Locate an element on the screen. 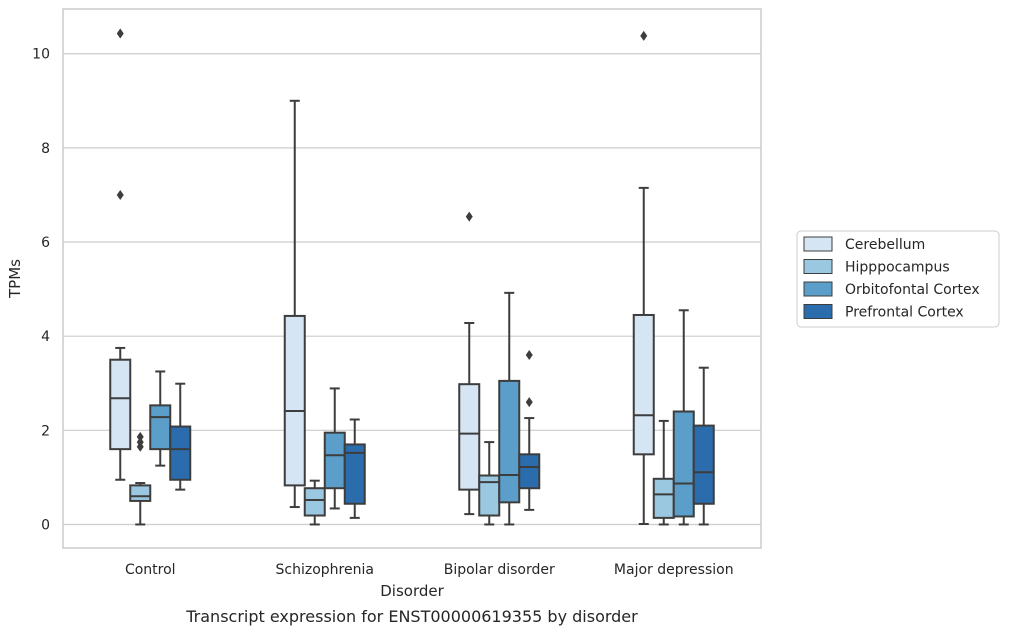 The height and width of the screenshot is (634, 1009). legend-item: Prefrontal Cortex is located at coordinates (883, 312).